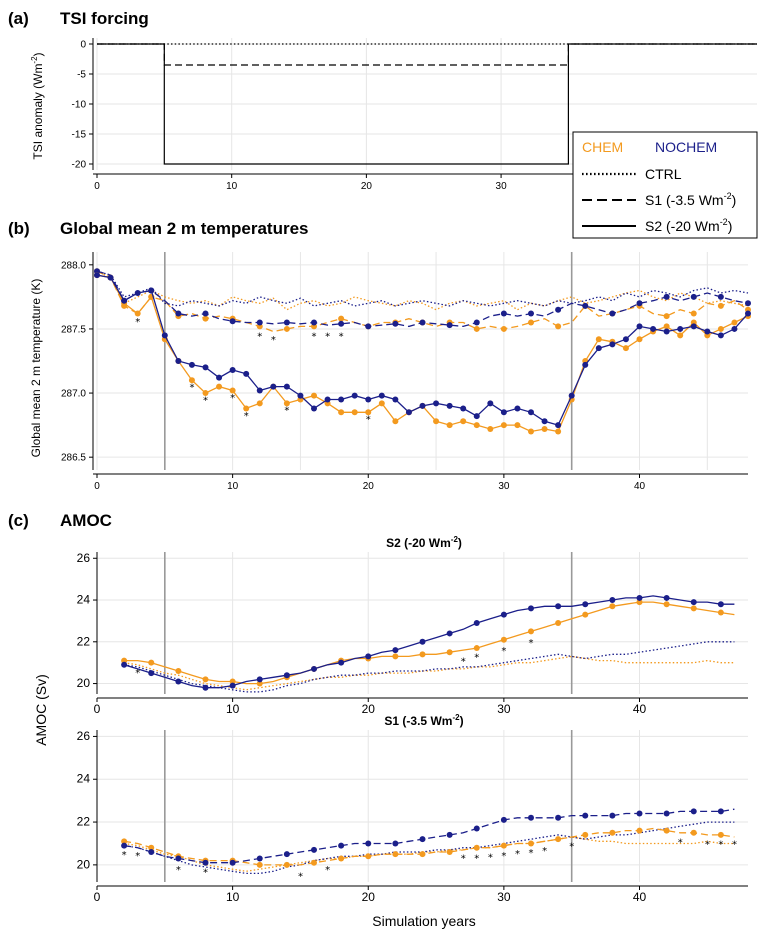 This screenshot has width=759, height=932. I want to click on series-line-chem-ctrl, so click(429, 854).